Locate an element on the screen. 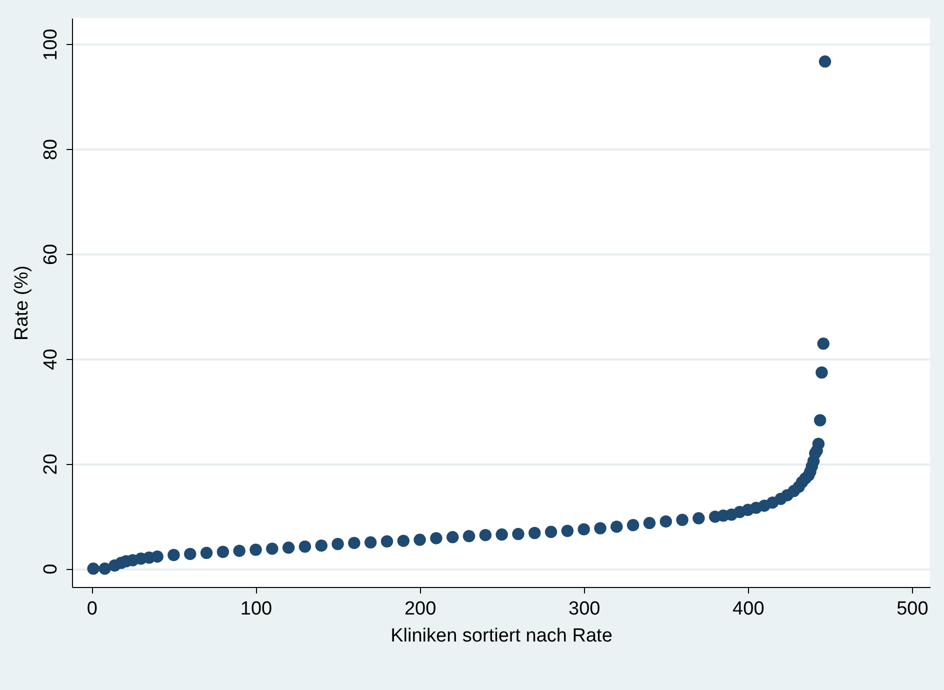 The height and width of the screenshot is (690, 944). y-tick-label: 20 is located at coordinates (51, 464).